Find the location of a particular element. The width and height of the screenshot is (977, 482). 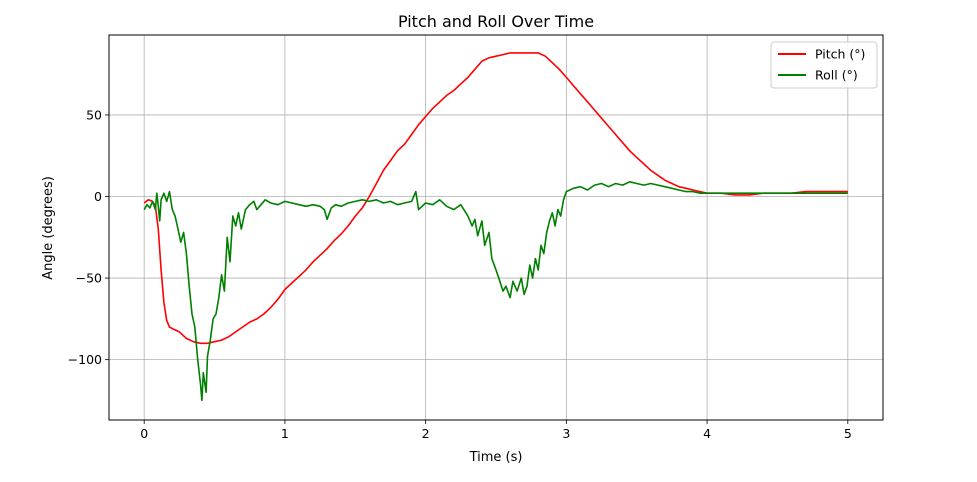

y-tick-label: 50 is located at coordinates (94, 114).